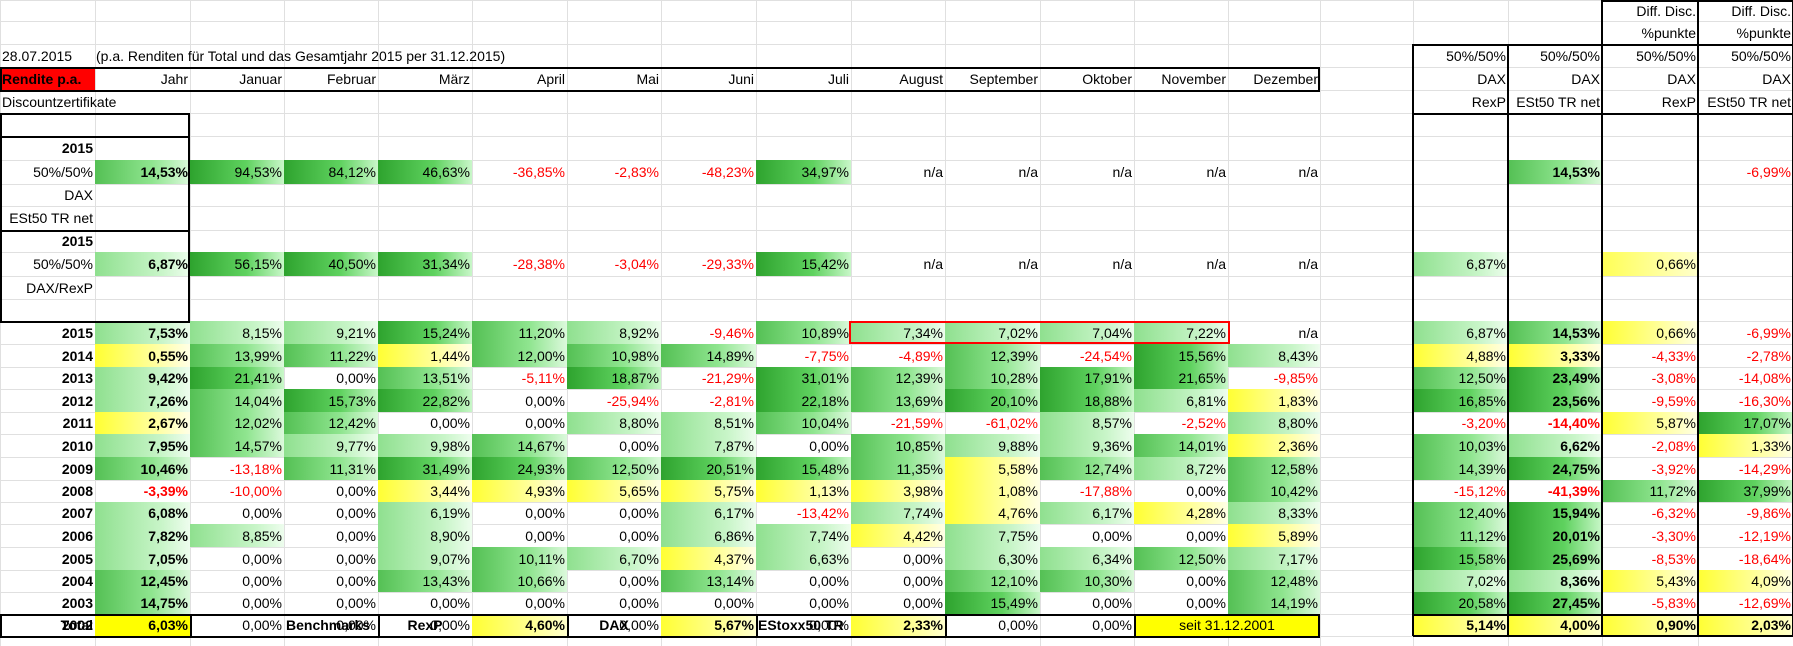 This screenshot has width=1793, height=646. What do you see at coordinates (898, 332) in the screenshot?
I see `value-cell: 7,34%` at bounding box center [898, 332].